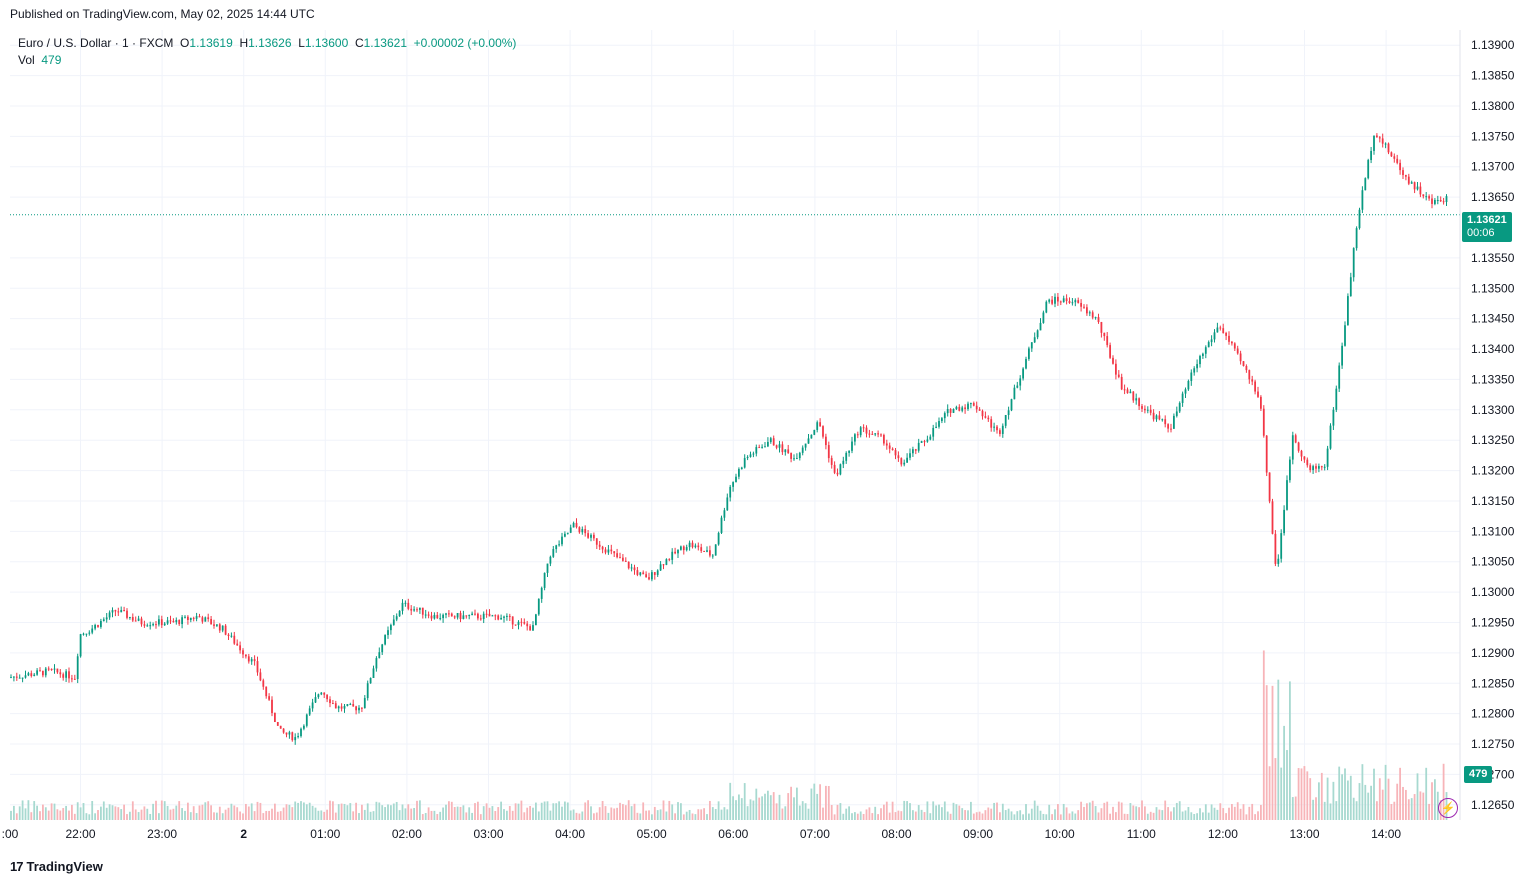 The image size is (1534, 883). What do you see at coordinates (1493, 258) in the screenshot?
I see `y-tick-label: 1.13550` at bounding box center [1493, 258].